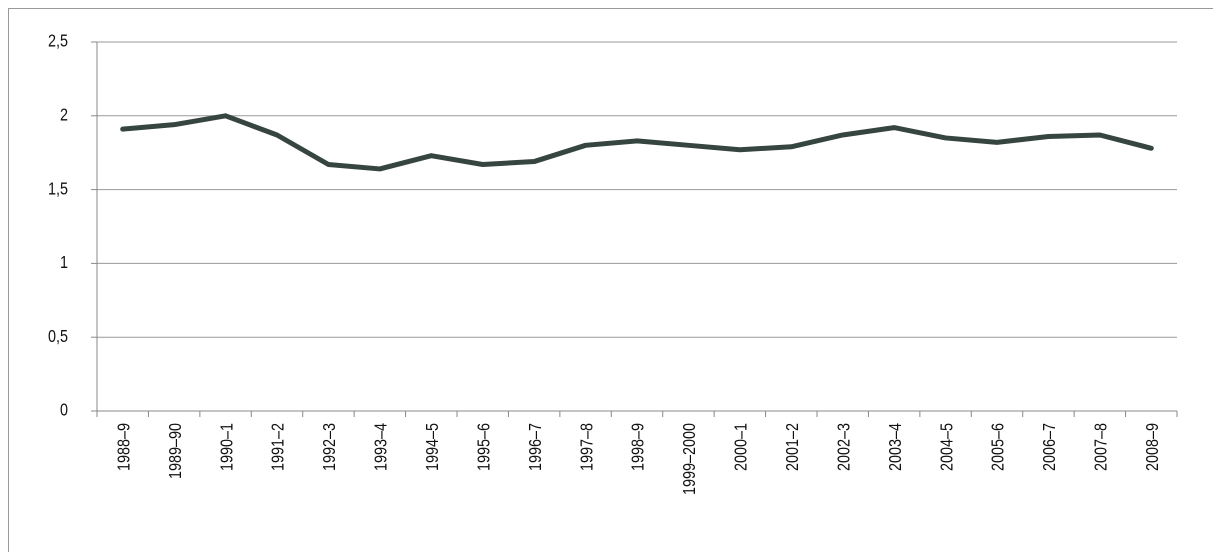  Describe the element at coordinates (433, 447) in the screenshot. I see `x-tick-label: 1994–5` at that location.